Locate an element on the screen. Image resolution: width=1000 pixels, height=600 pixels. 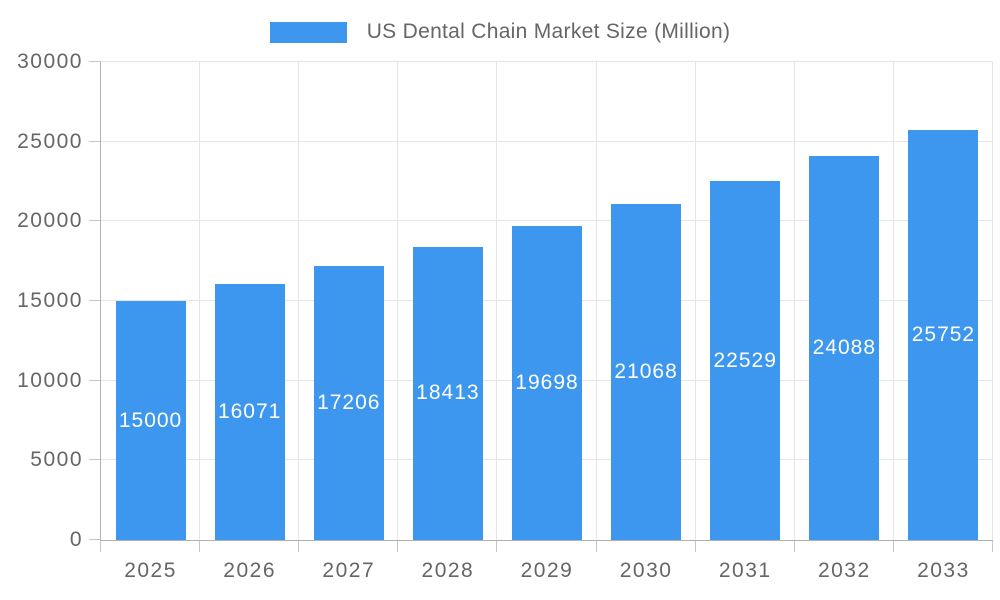
x-tick-label: 2033 is located at coordinates (943, 570).